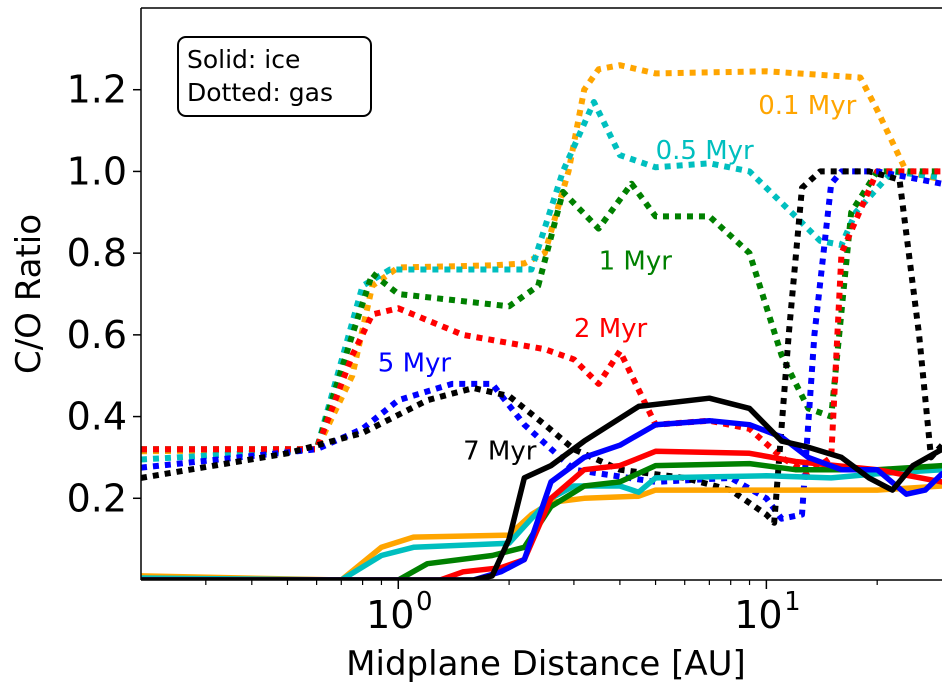 The height and width of the screenshot is (686, 942). Describe the element at coordinates (611, 329) in the screenshot. I see `series-label-3: 2 Myr` at that location.